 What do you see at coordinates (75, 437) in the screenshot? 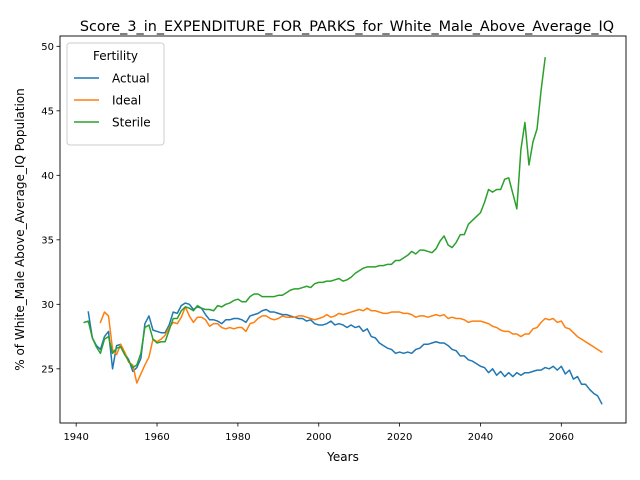
I see `x-tick-label: 1940` at bounding box center [75, 437].